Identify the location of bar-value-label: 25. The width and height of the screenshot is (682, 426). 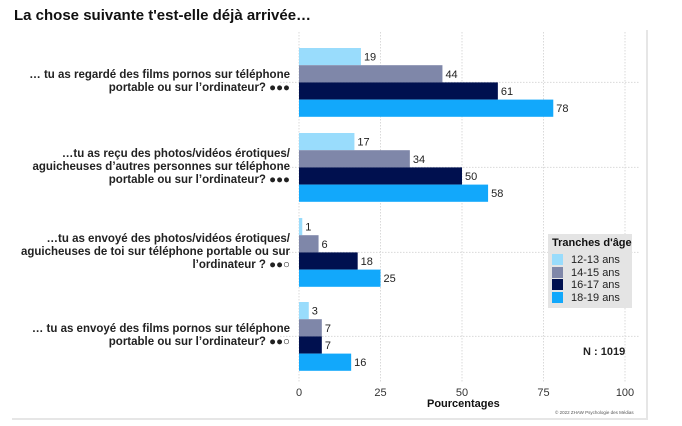
(390, 279).